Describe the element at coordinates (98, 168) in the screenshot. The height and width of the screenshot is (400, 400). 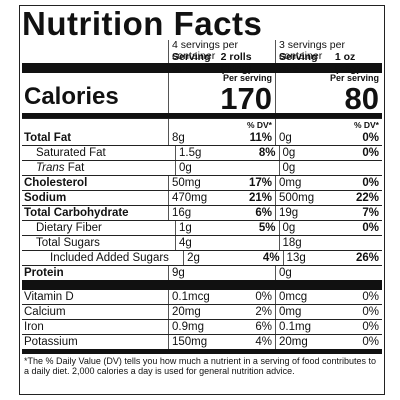
I see `nutrient-name-cell: Trans Fat` at that location.